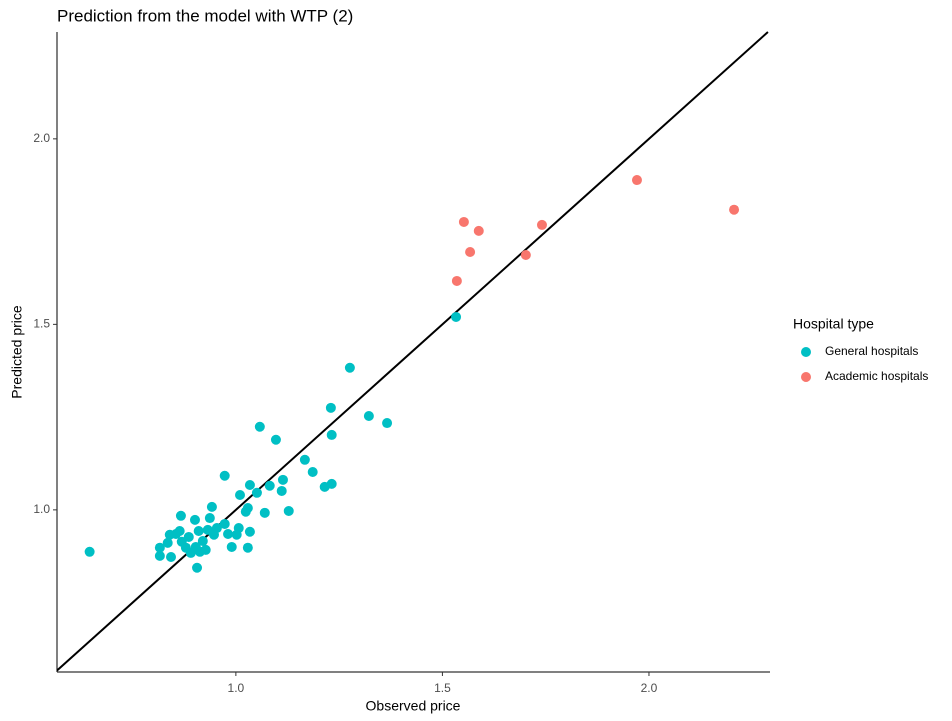 The height and width of the screenshot is (721, 952). Describe the element at coordinates (876, 376) in the screenshot. I see `legend-label: Academic hospitals` at that location.